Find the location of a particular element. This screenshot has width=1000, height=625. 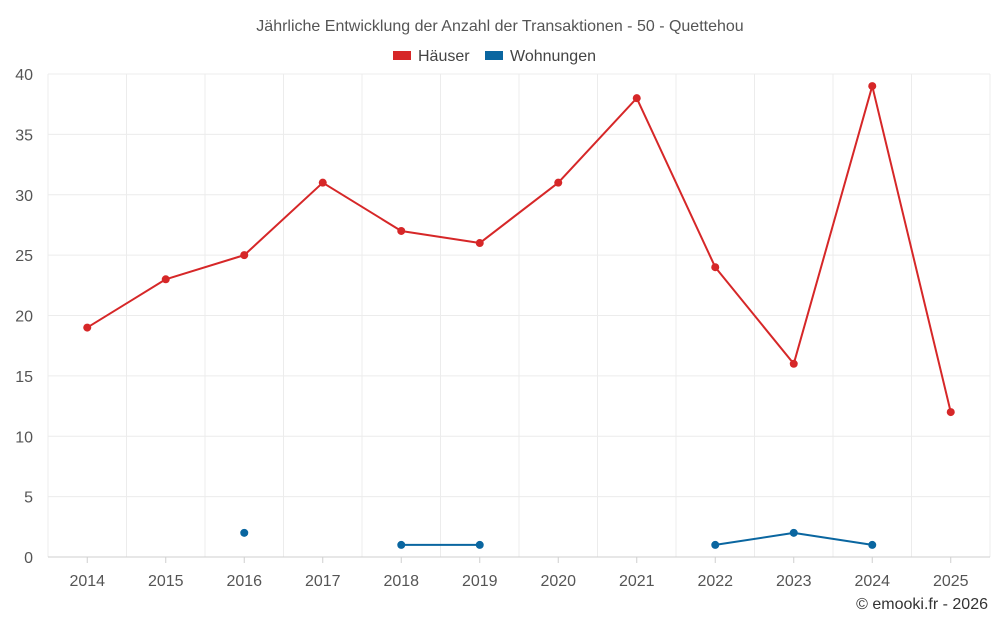

y-tick-label: 15 is located at coordinates (24, 377).